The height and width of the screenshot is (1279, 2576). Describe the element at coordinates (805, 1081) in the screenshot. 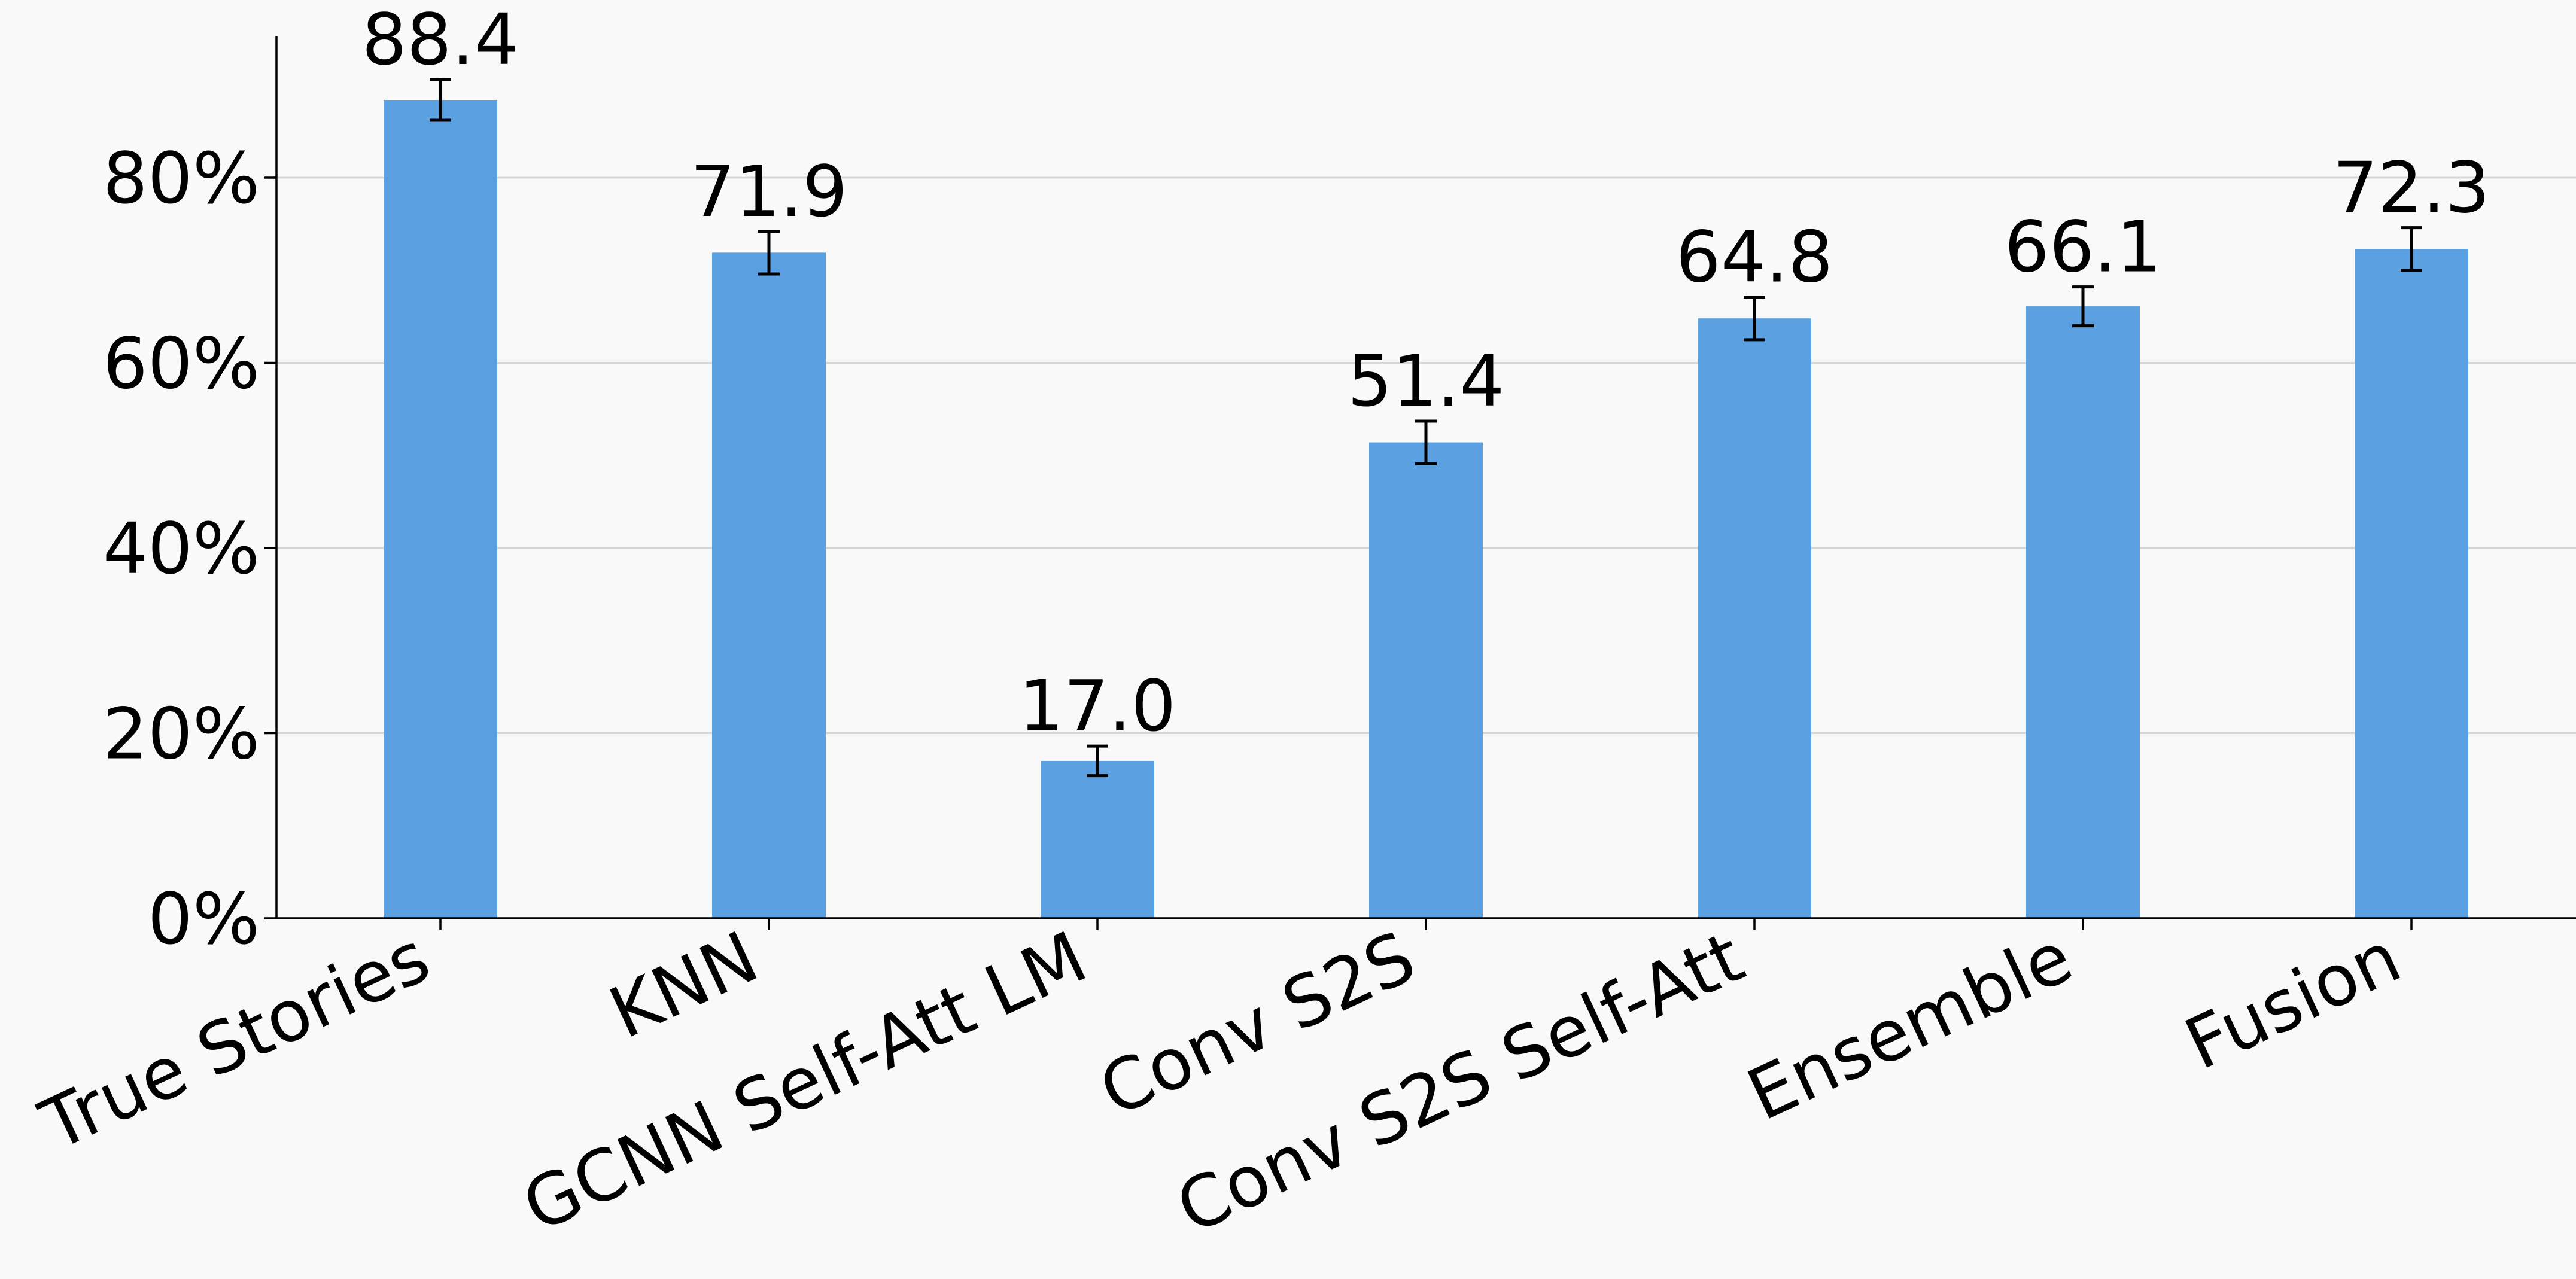

I see `x-tick-label: GCNN Self-Att LM` at that location.